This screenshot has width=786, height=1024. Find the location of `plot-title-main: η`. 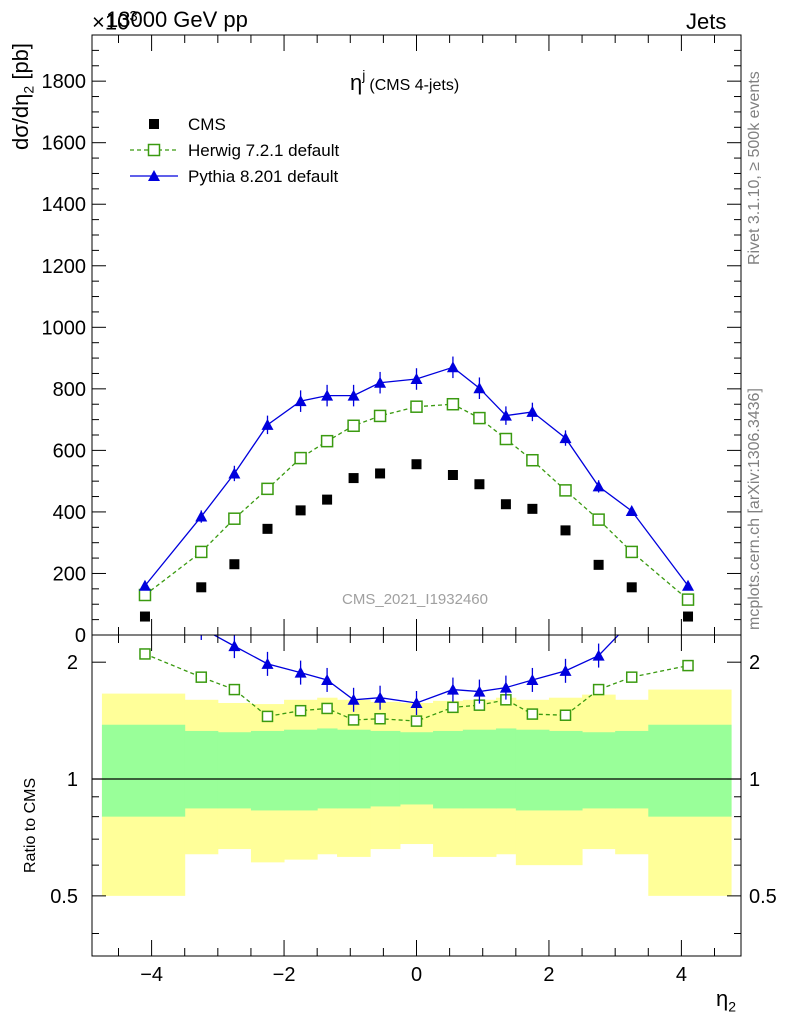

plot-title-main: η is located at coordinates (356, 82).